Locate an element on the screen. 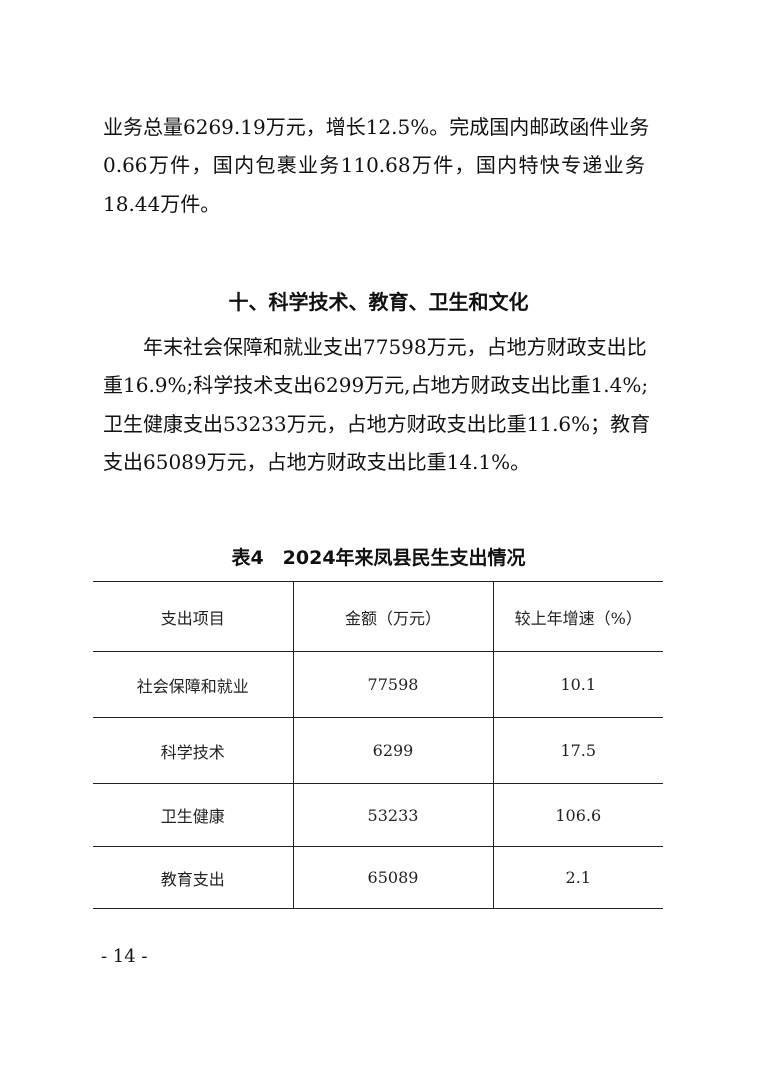  table-cell: 教育支出 is located at coordinates (193, 877).